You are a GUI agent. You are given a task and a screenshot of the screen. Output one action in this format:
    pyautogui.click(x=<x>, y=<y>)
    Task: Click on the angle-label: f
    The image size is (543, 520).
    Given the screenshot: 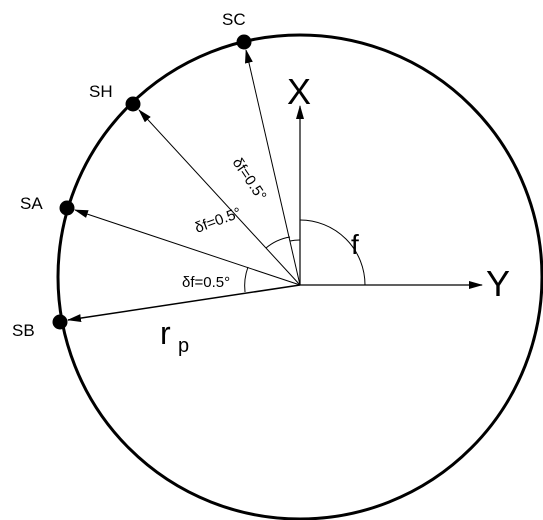 What is the action you would take?
    pyautogui.click(x=355, y=244)
    